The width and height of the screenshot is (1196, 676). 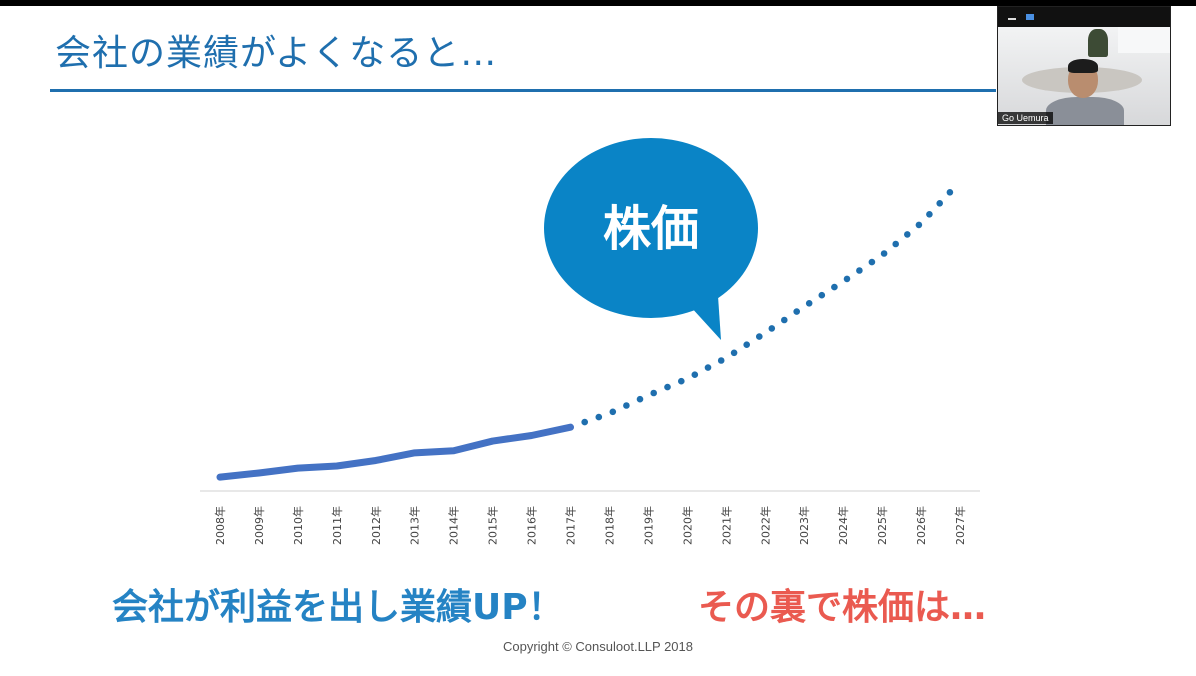 What do you see at coordinates (767, 307) in the screenshot?
I see `series-dotted-line` at bounding box center [767, 307].